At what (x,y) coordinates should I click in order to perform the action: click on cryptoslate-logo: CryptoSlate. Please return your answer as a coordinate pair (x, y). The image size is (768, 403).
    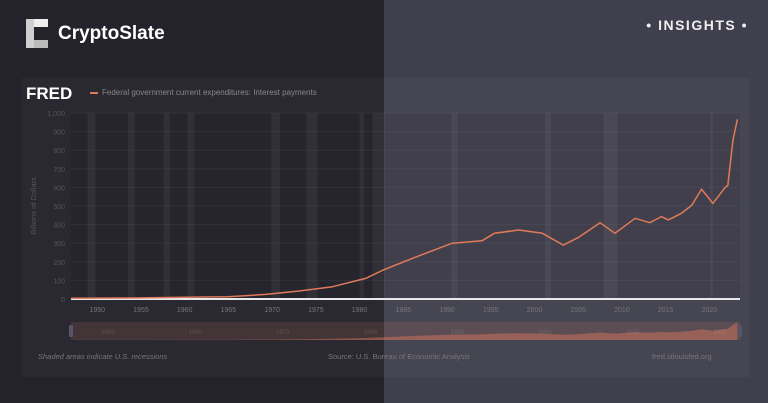
    Looking at the image, I should click on (95, 33).